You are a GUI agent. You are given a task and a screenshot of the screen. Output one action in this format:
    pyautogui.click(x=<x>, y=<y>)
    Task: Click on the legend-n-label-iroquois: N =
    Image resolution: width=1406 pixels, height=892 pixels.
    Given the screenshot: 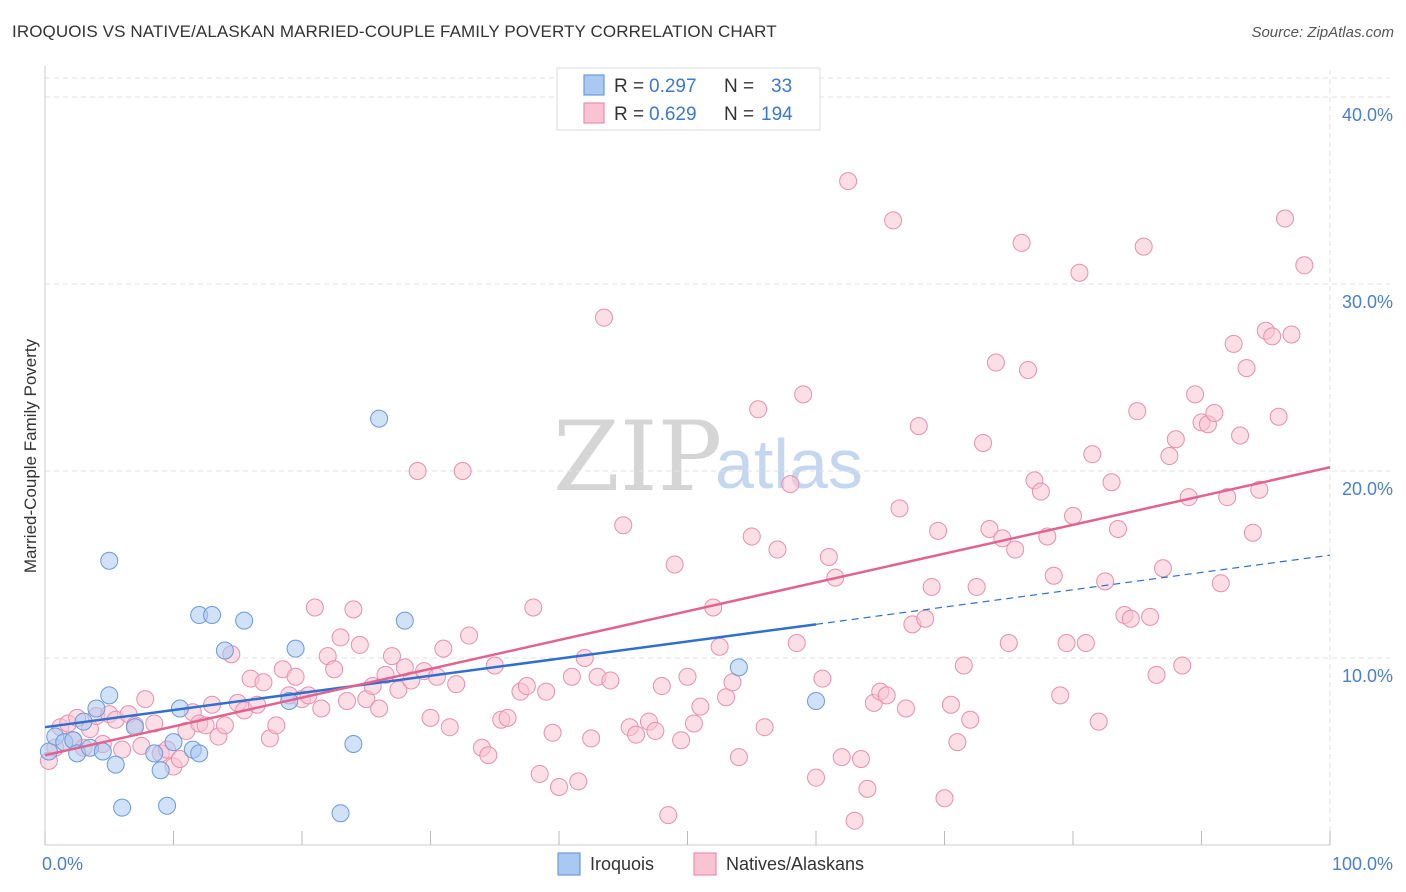 What is the action you would take?
    pyautogui.click(x=739, y=86)
    